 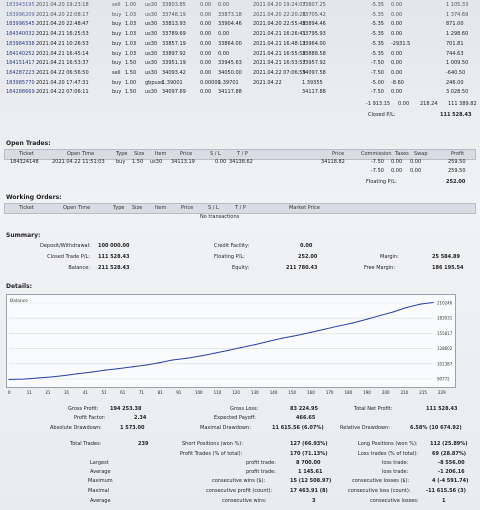 What do you see at coordinates (450, 481) in the screenshot?
I see `cons-losses-value: 4 (-4 591.74)` at bounding box center [450, 481].